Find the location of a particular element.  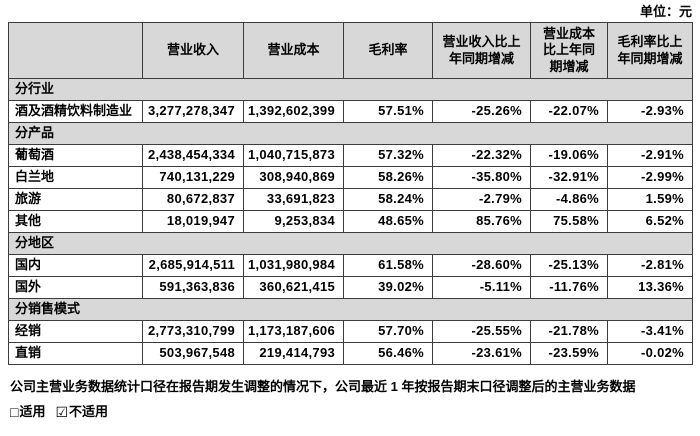

cell-cost: 1,173,187,606 is located at coordinates (293, 331).